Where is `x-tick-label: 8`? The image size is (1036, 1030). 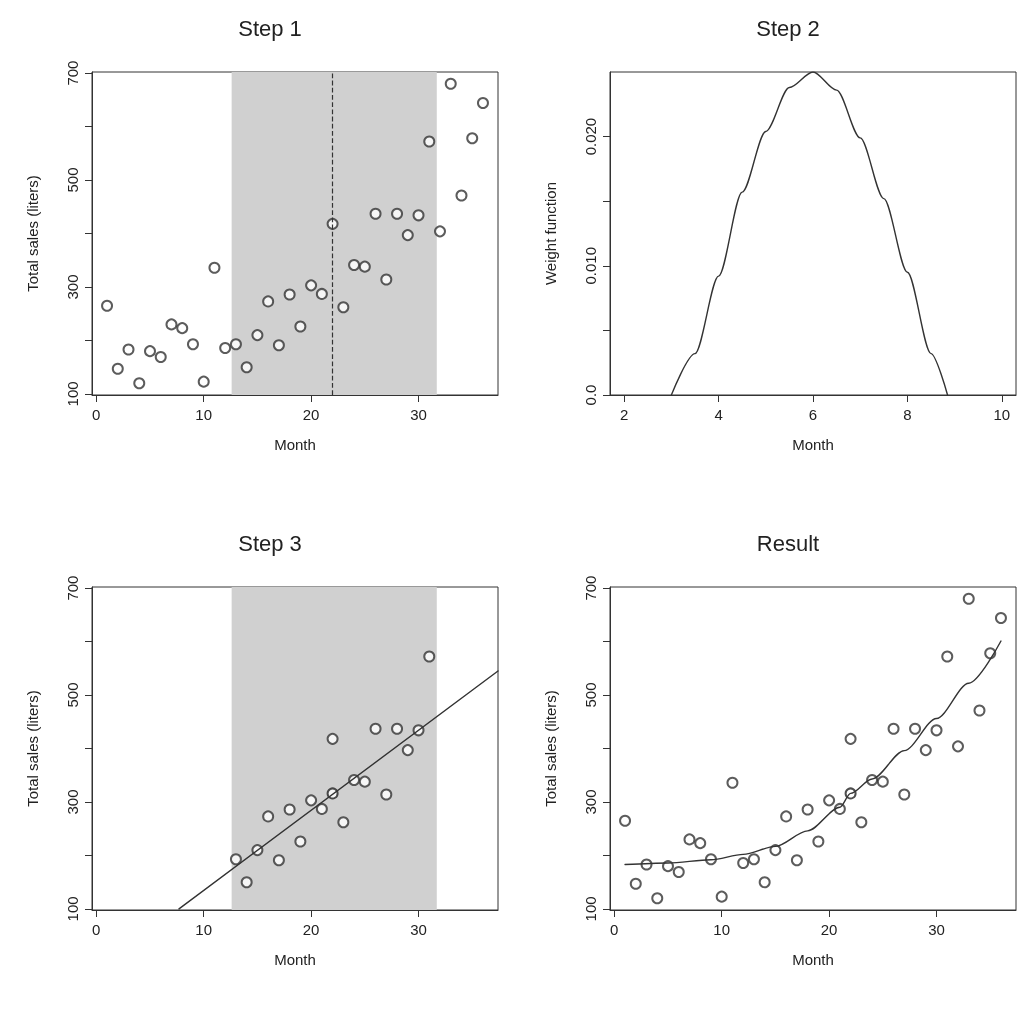 x-tick-label: 8 is located at coordinates (907, 414).